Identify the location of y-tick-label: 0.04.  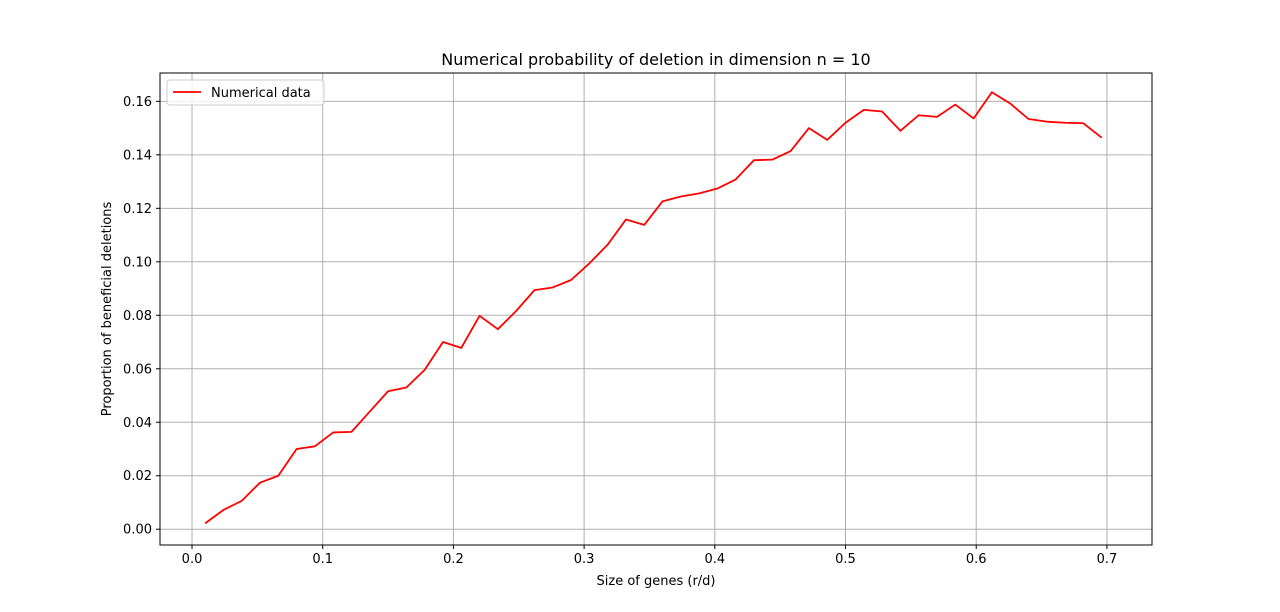
(137, 423).